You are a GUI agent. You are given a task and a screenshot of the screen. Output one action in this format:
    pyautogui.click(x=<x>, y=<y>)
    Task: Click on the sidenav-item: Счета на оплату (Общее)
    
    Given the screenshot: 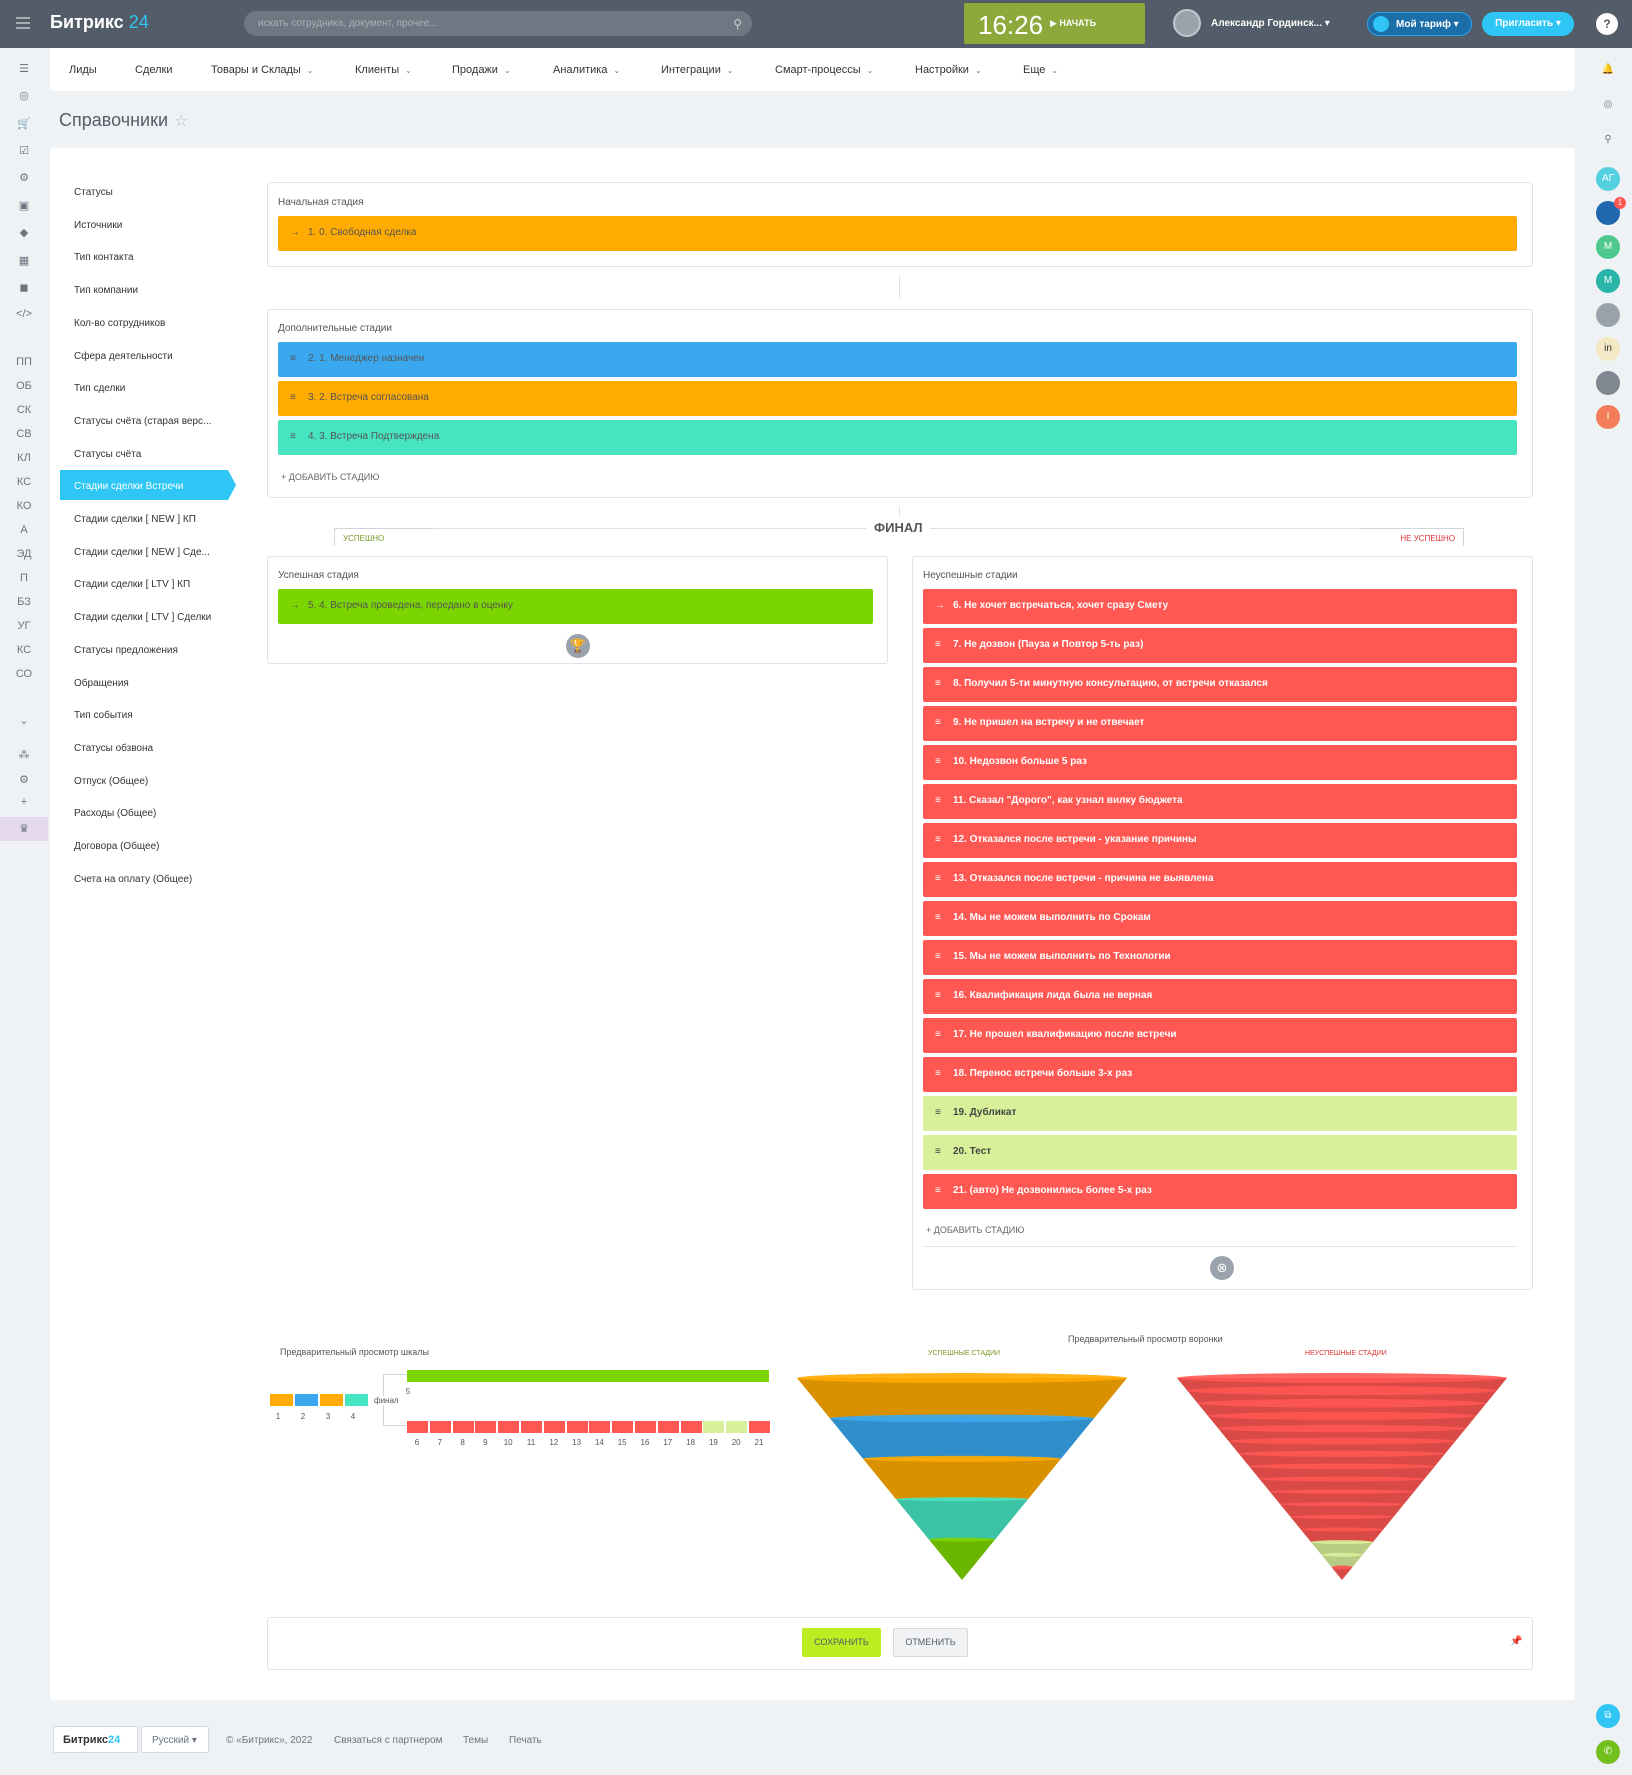 What is the action you would take?
    pyautogui.click(x=133, y=879)
    